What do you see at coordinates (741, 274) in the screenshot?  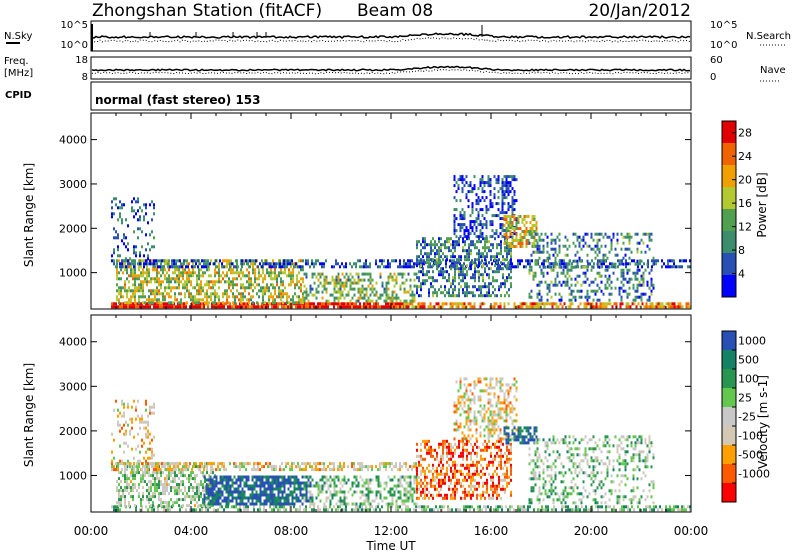 I see `colorbar-tick-label: 4` at bounding box center [741, 274].